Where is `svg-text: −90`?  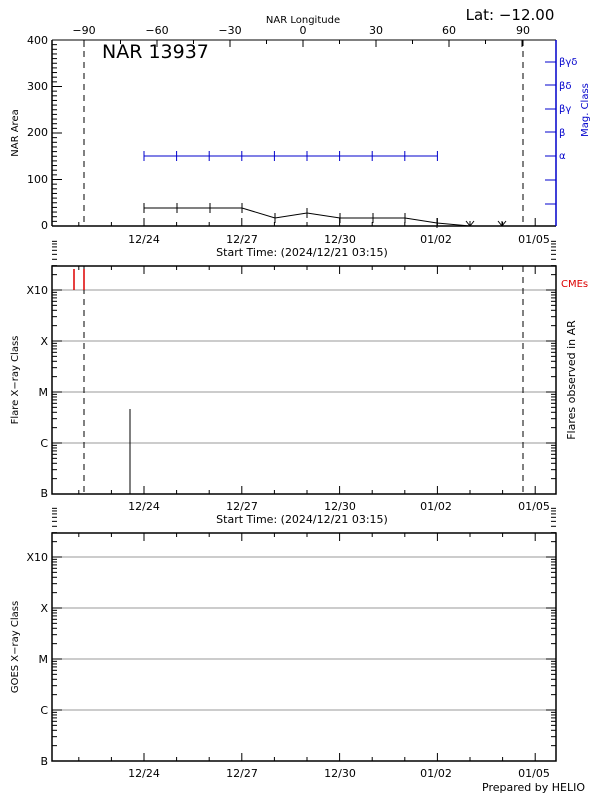 svg-text: −90 is located at coordinates (83, 30).